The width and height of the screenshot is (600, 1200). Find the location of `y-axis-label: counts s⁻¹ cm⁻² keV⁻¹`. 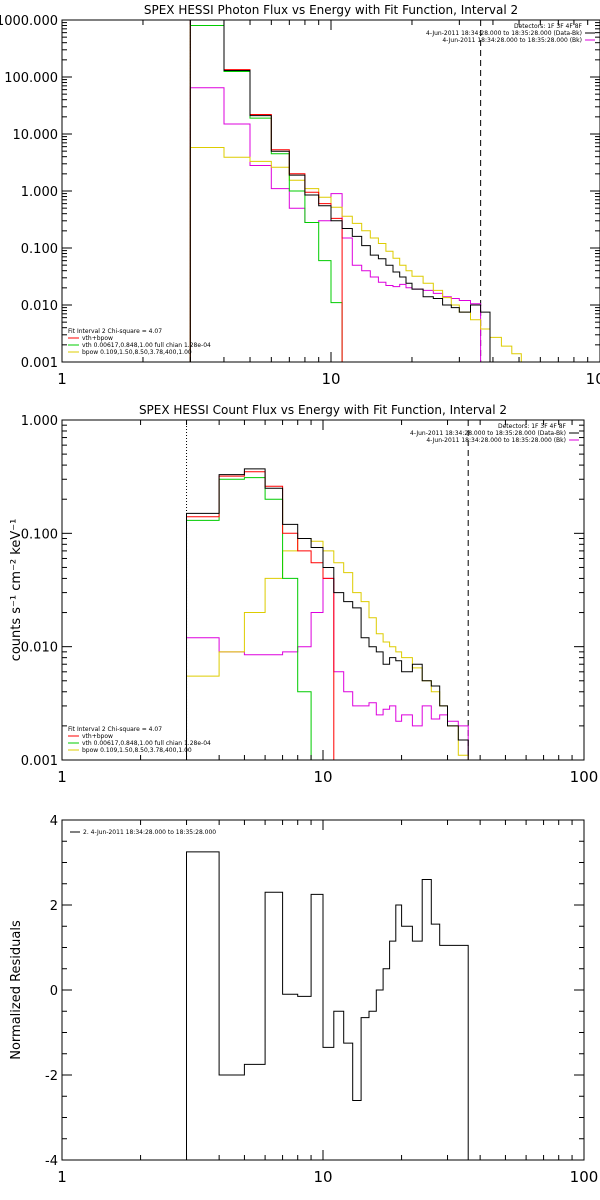

y-axis-label: counts s⁻¹ cm⁻² keV⁻¹ is located at coordinates (16, 590).